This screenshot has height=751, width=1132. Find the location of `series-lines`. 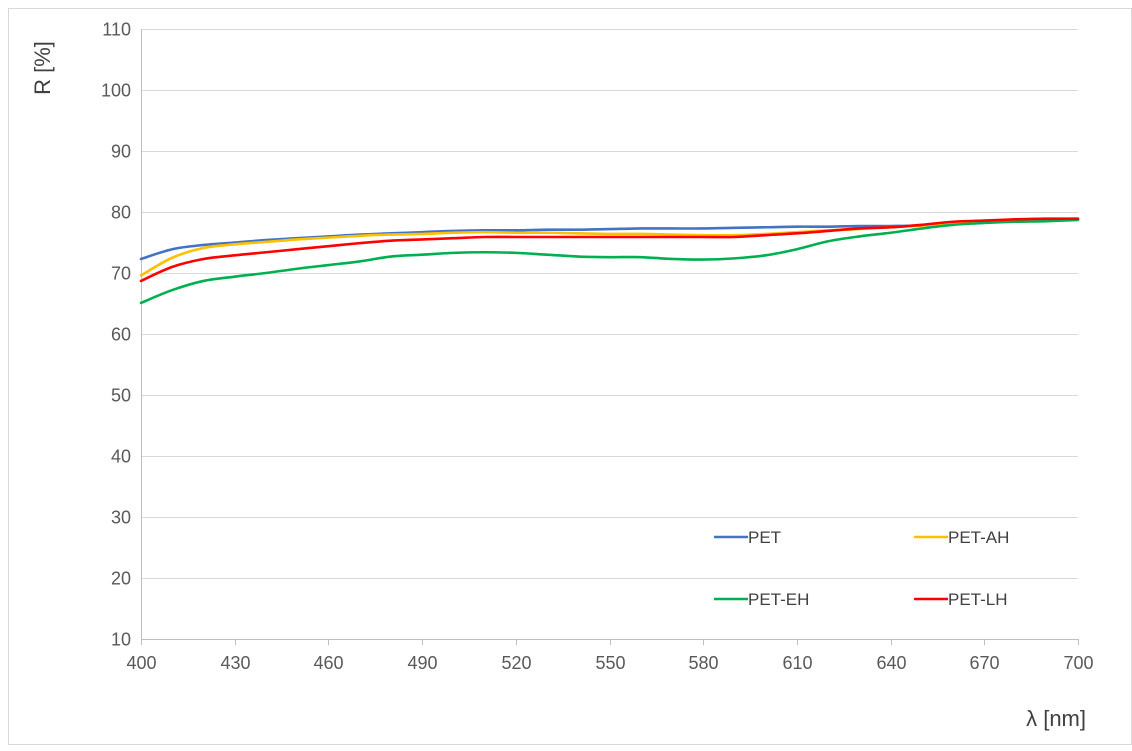

series-lines is located at coordinates (609, 261).